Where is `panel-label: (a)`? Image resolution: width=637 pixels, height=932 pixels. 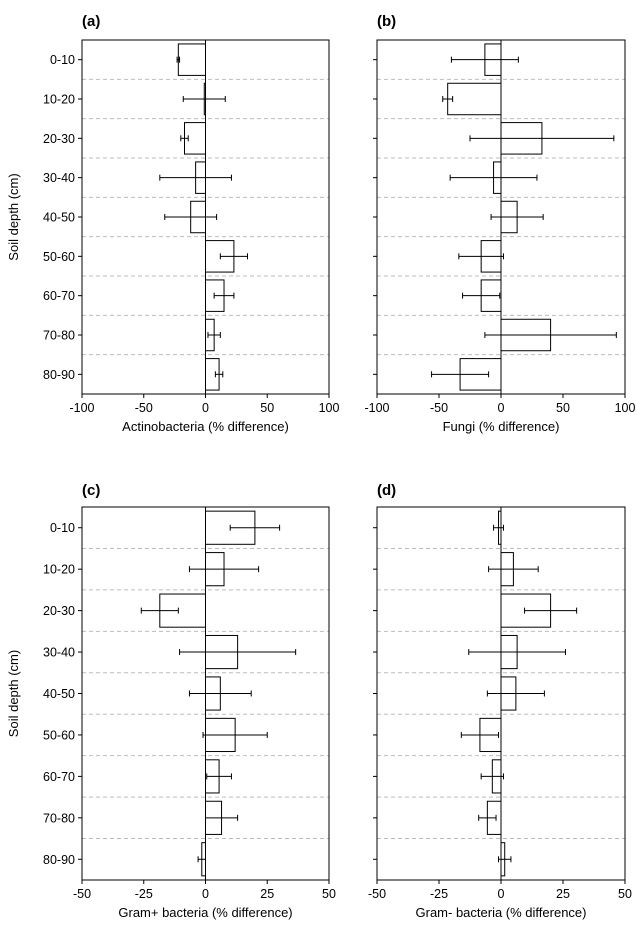 panel-label: (a) is located at coordinates (91, 21).